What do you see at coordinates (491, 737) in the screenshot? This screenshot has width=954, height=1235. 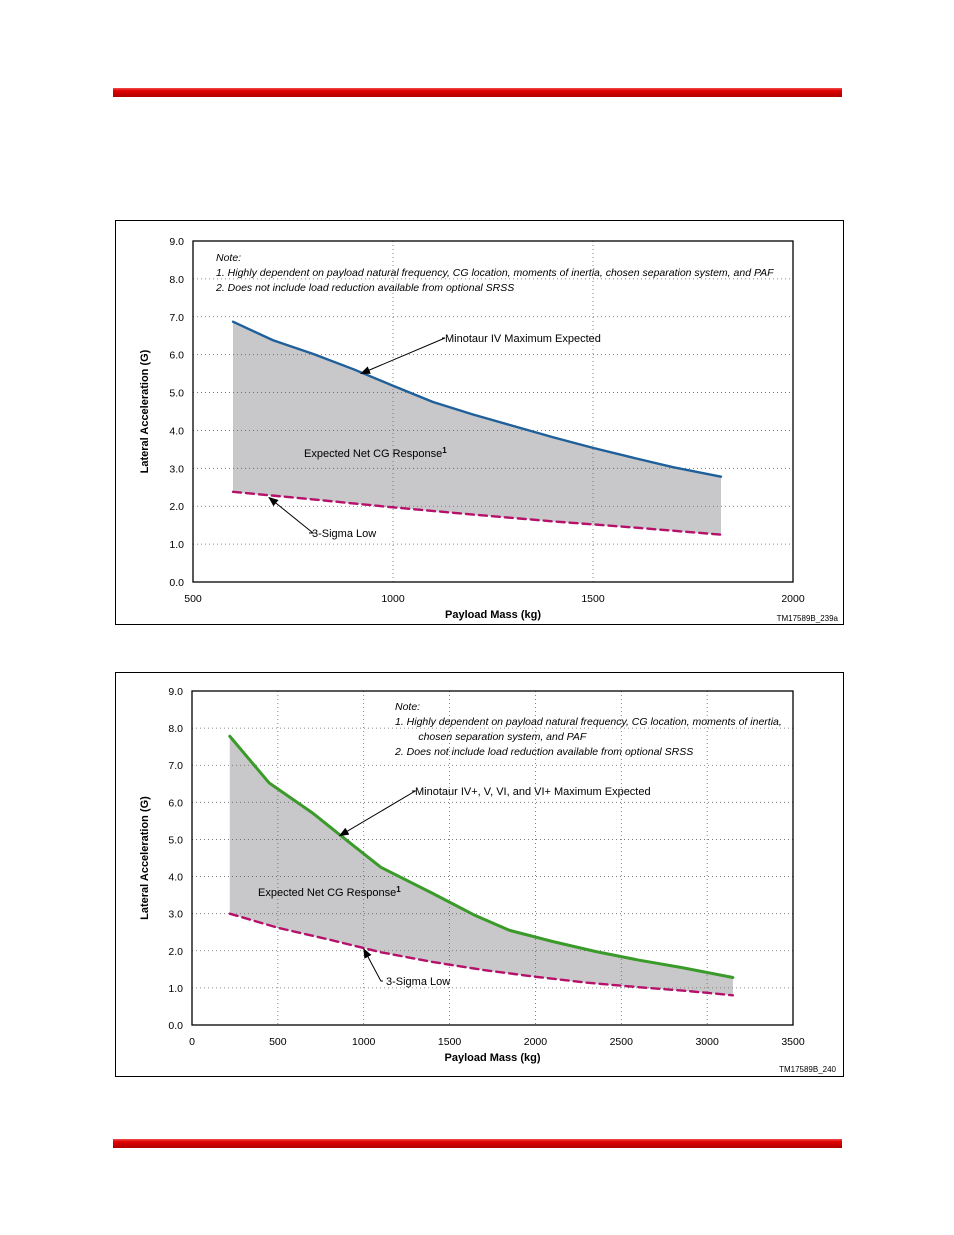 I see `note-line: chosen separation system, and PAF` at bounding box center [491, 737].